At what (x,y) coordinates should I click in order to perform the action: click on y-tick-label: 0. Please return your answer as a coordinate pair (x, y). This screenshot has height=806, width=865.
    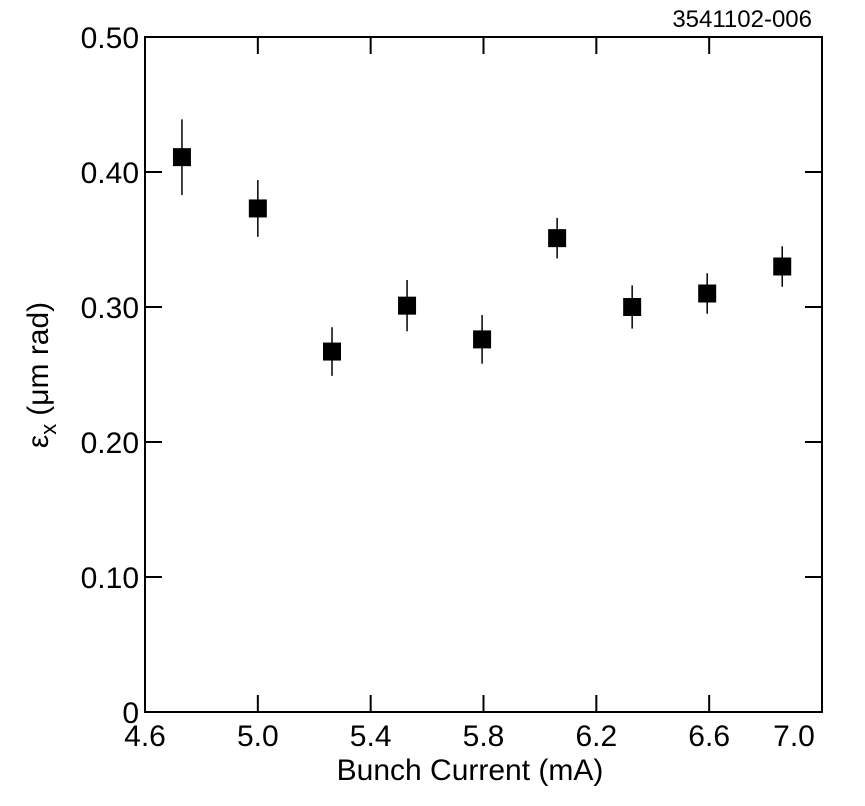
    Looking at the image, I should click on (130, 713).